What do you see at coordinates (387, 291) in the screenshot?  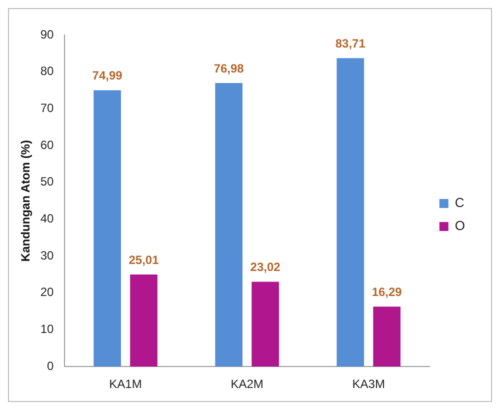 I see `data-label: 16,29` at bounding box center [387, 291].